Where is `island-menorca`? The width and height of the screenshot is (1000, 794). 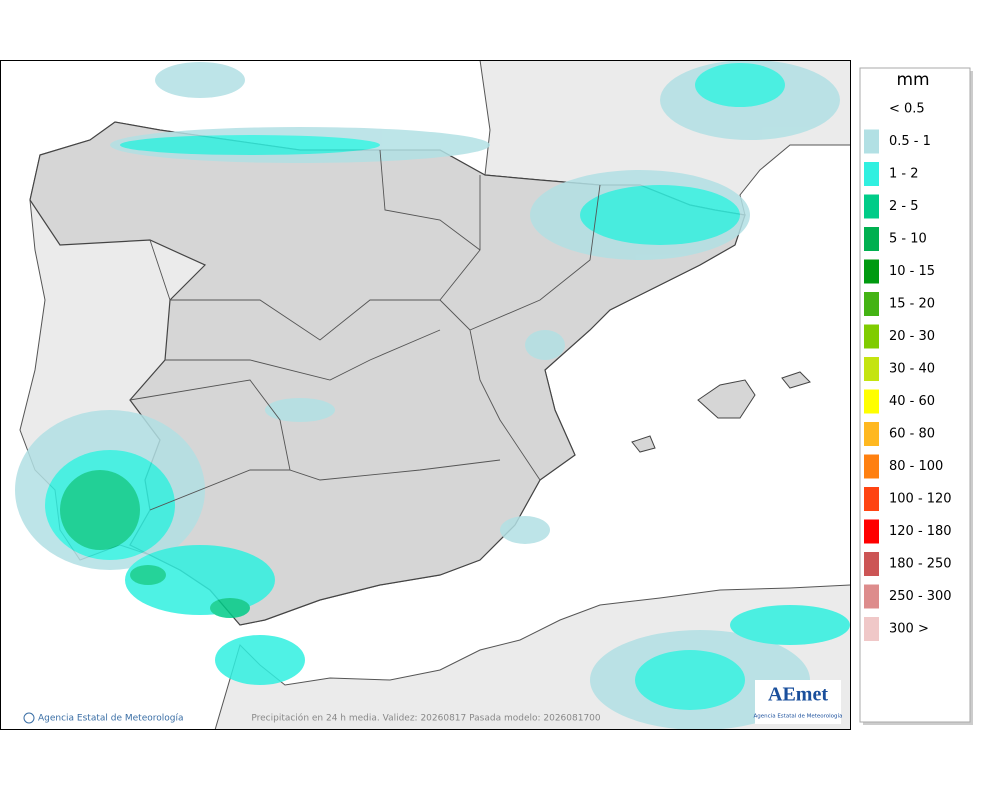
island-menorca is located at coordinates (796, 380).